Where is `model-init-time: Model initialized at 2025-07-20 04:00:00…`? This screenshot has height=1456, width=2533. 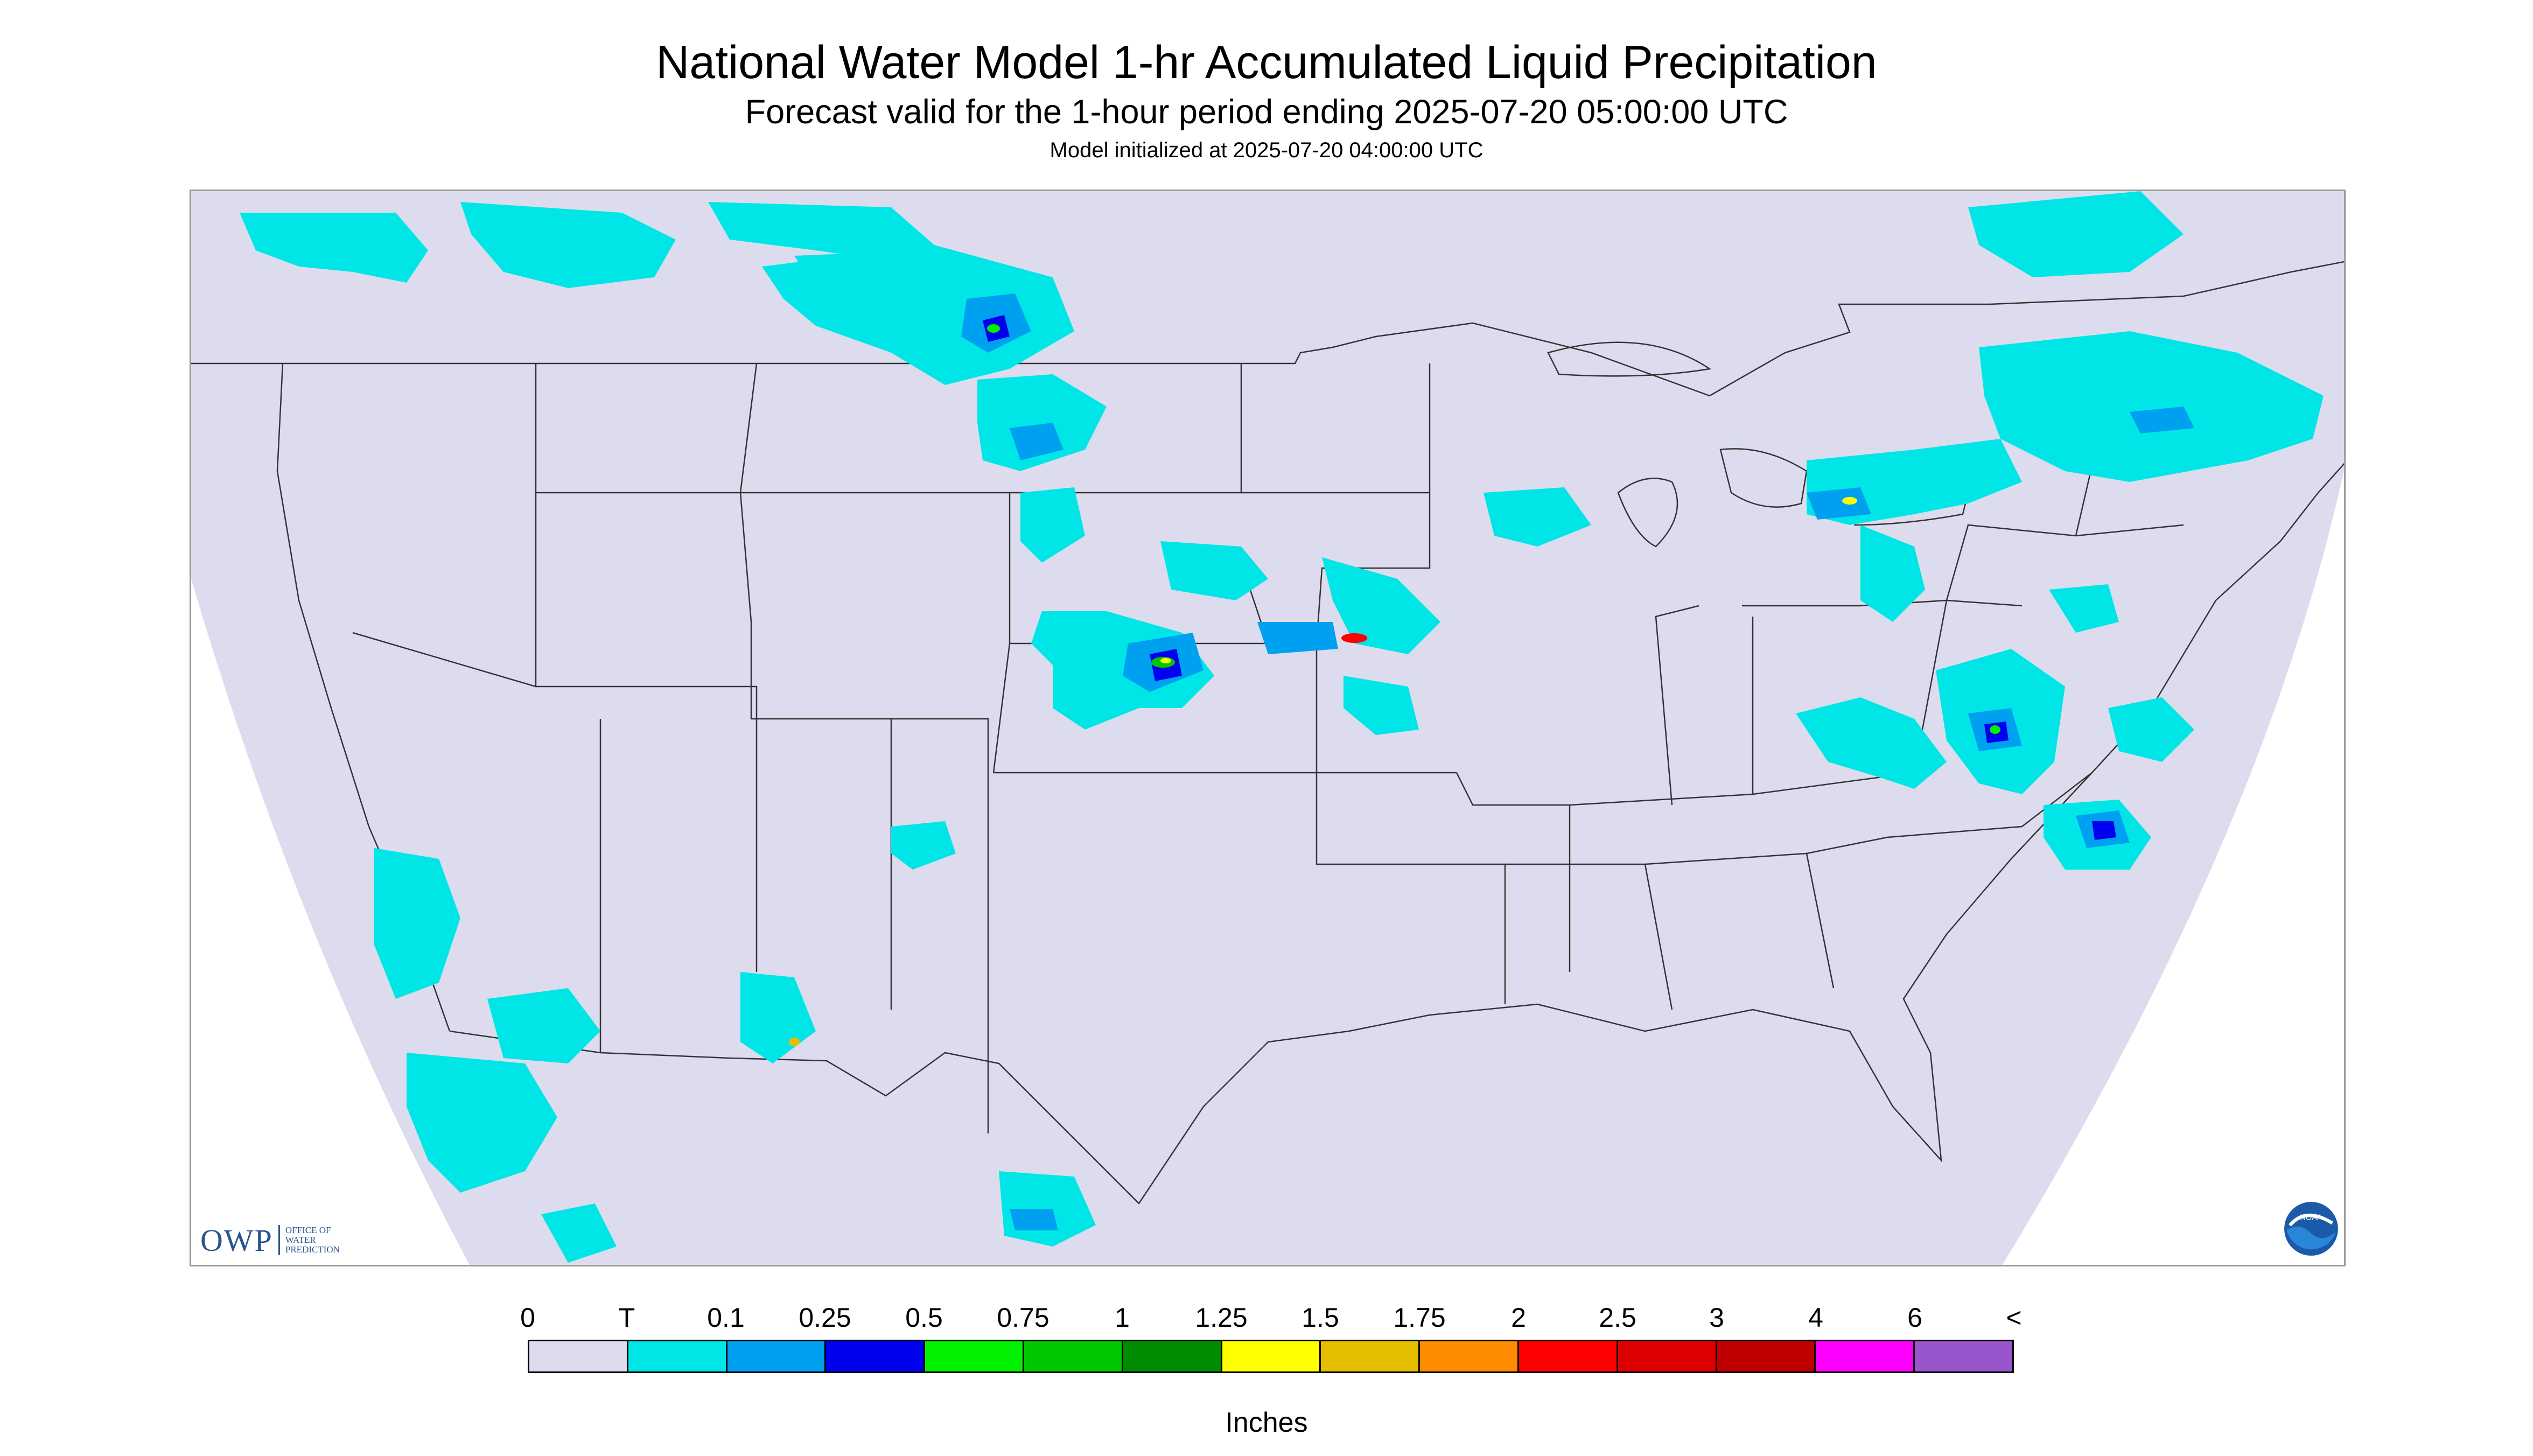 model-init-time: Model initialized at 2025-07-20 04:00:00… is located at coordinates (1266, 150).